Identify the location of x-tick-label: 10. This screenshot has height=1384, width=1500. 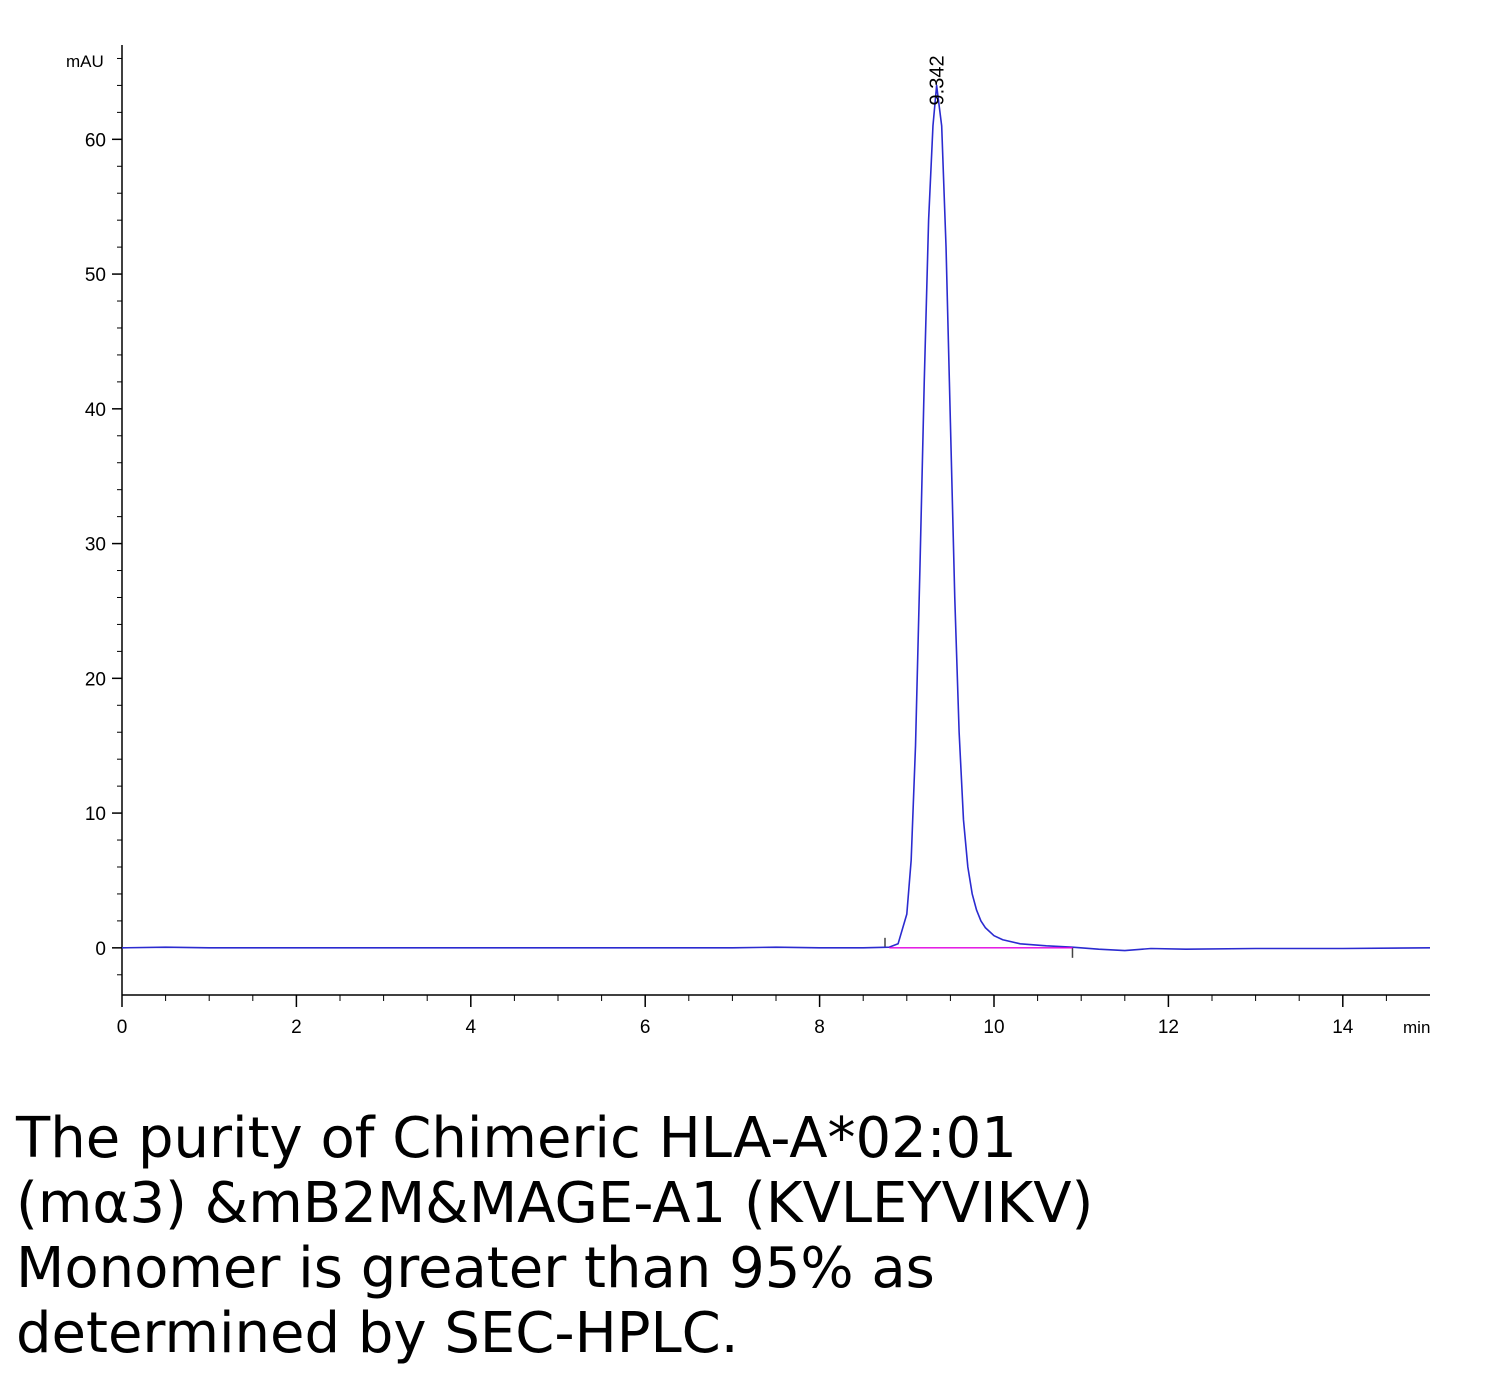
(993, 1027).